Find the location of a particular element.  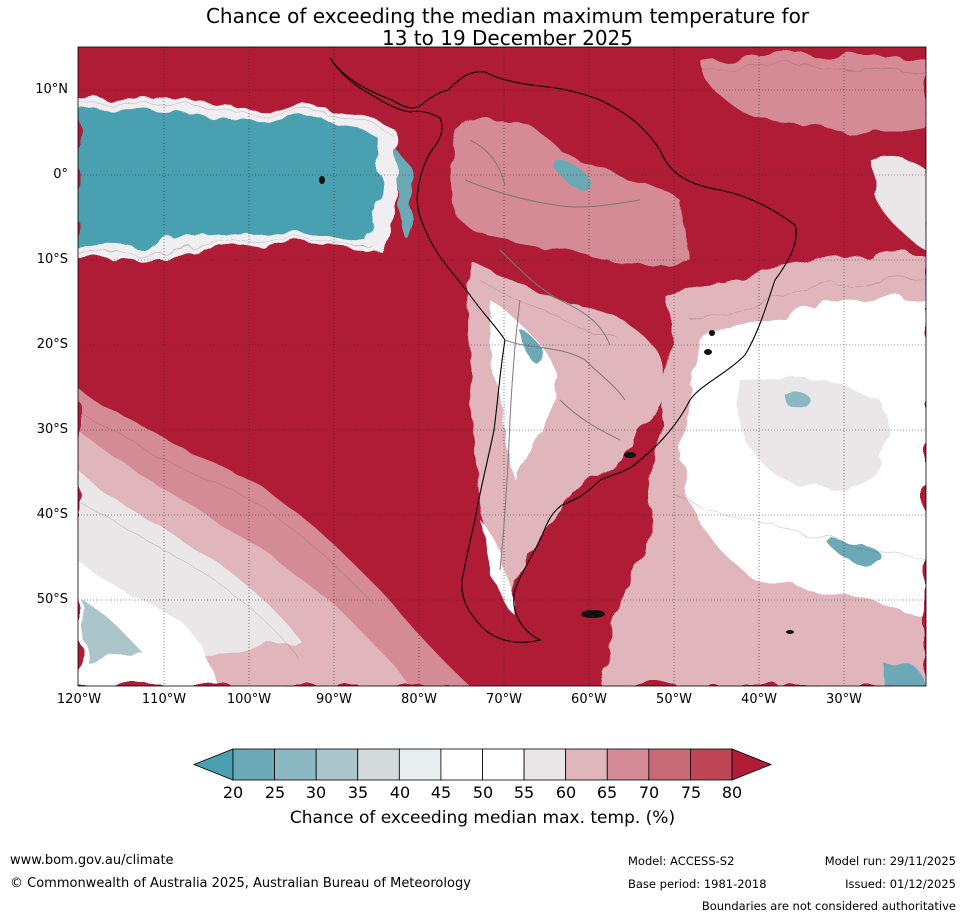

footer-base-period: Base period: 1981-2018 is located at coordinates (697, 884).